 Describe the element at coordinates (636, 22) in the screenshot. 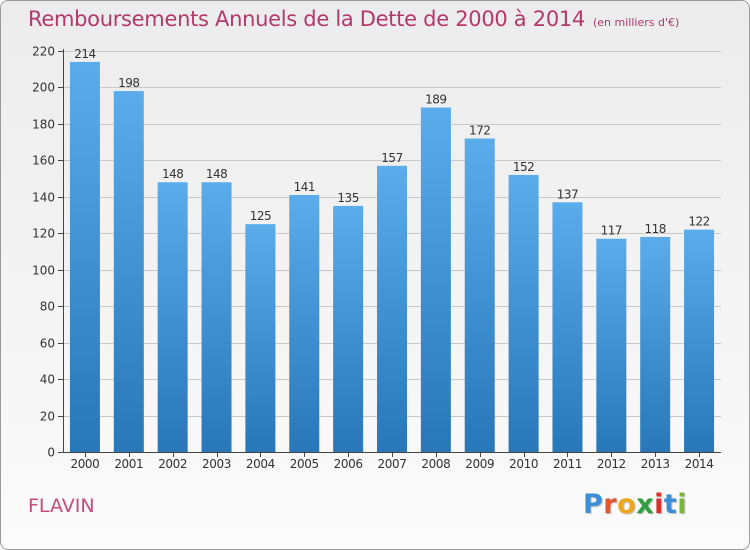

I see `chart-subtitle: (en milliers d'€)` at that location.